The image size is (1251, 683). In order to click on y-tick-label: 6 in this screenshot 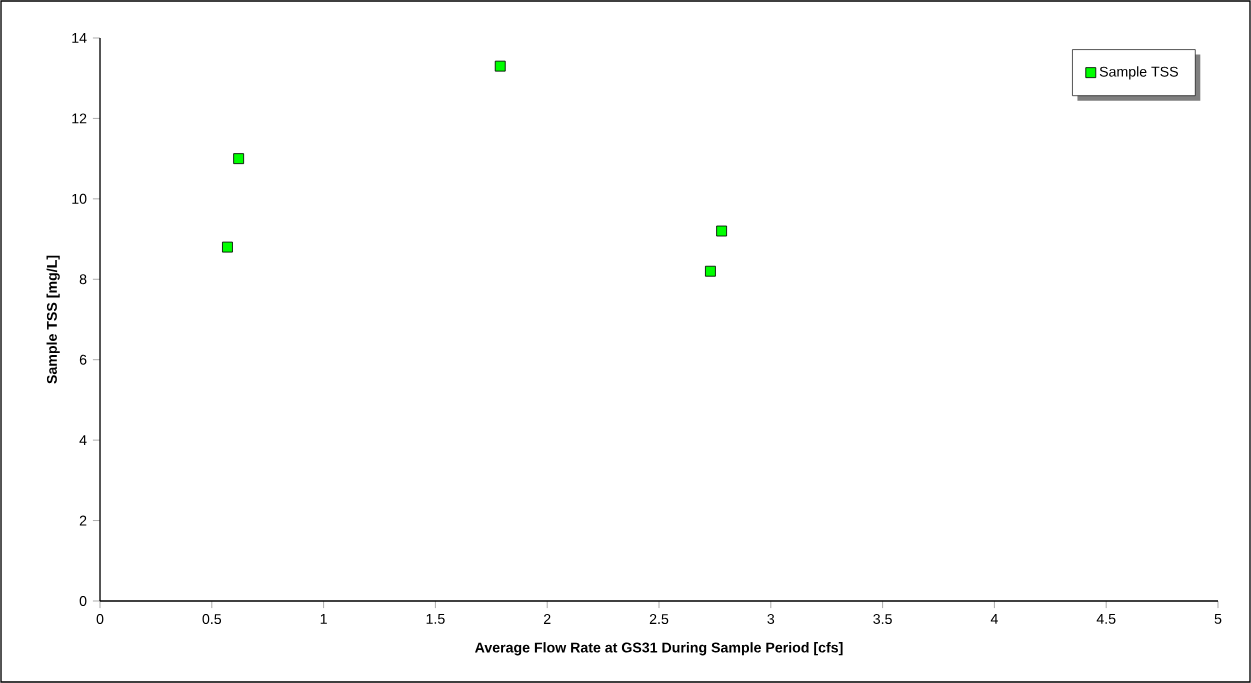, I will do `click(83, 359)`.